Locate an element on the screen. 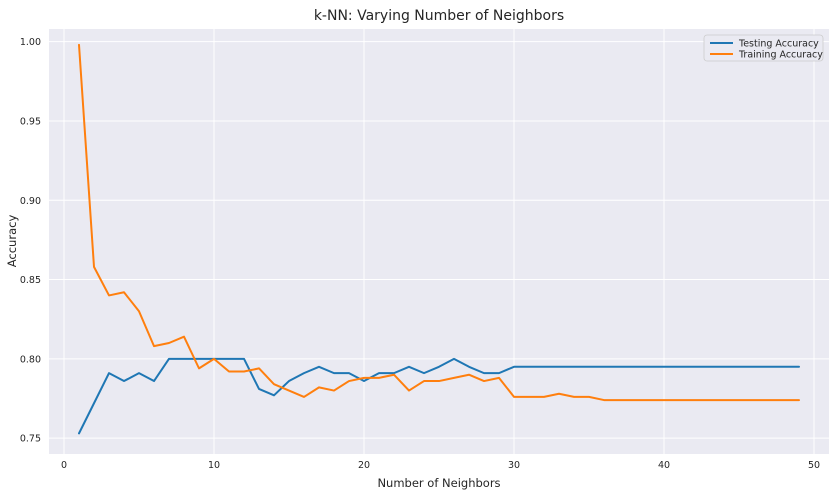 The image size is (839, 496). x-axis-label: Number of Neighbors is located at coordinates (438, 483).